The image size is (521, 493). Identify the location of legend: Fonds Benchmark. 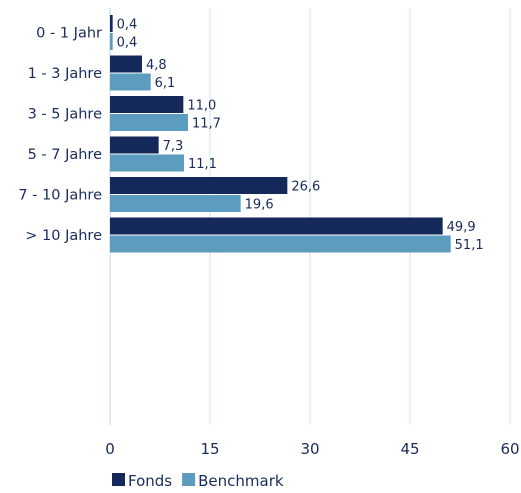
(198, 481).